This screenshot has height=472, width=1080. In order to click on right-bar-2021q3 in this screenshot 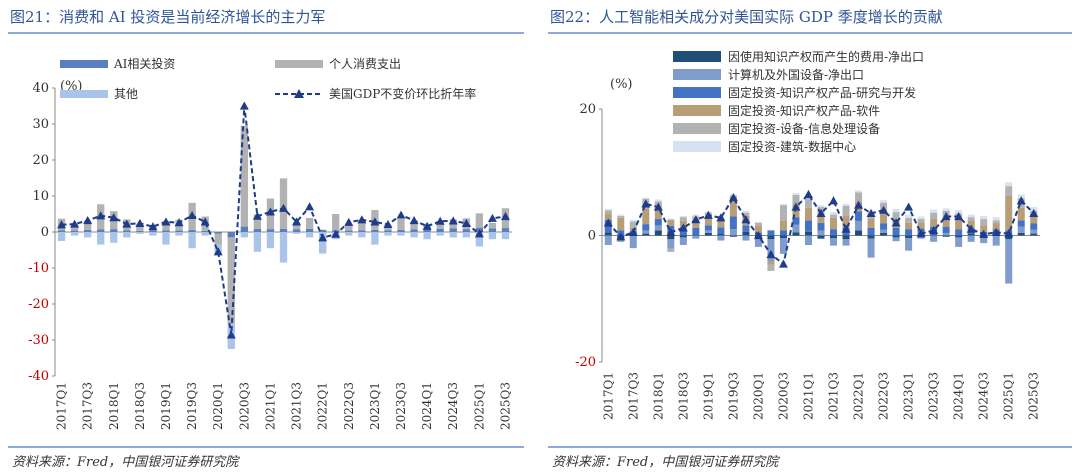, I will do `click(834, 213)`.